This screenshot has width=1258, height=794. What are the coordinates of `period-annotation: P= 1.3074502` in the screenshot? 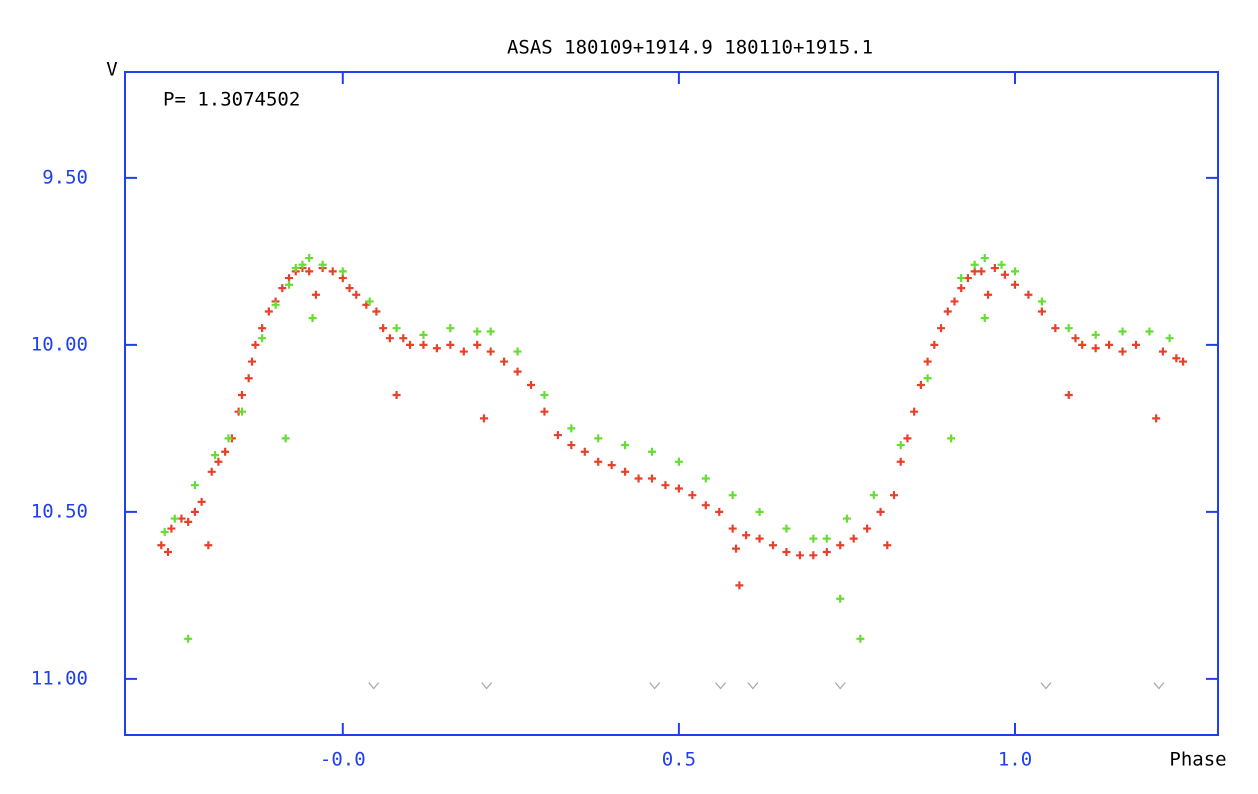 It's located at (231, 100).